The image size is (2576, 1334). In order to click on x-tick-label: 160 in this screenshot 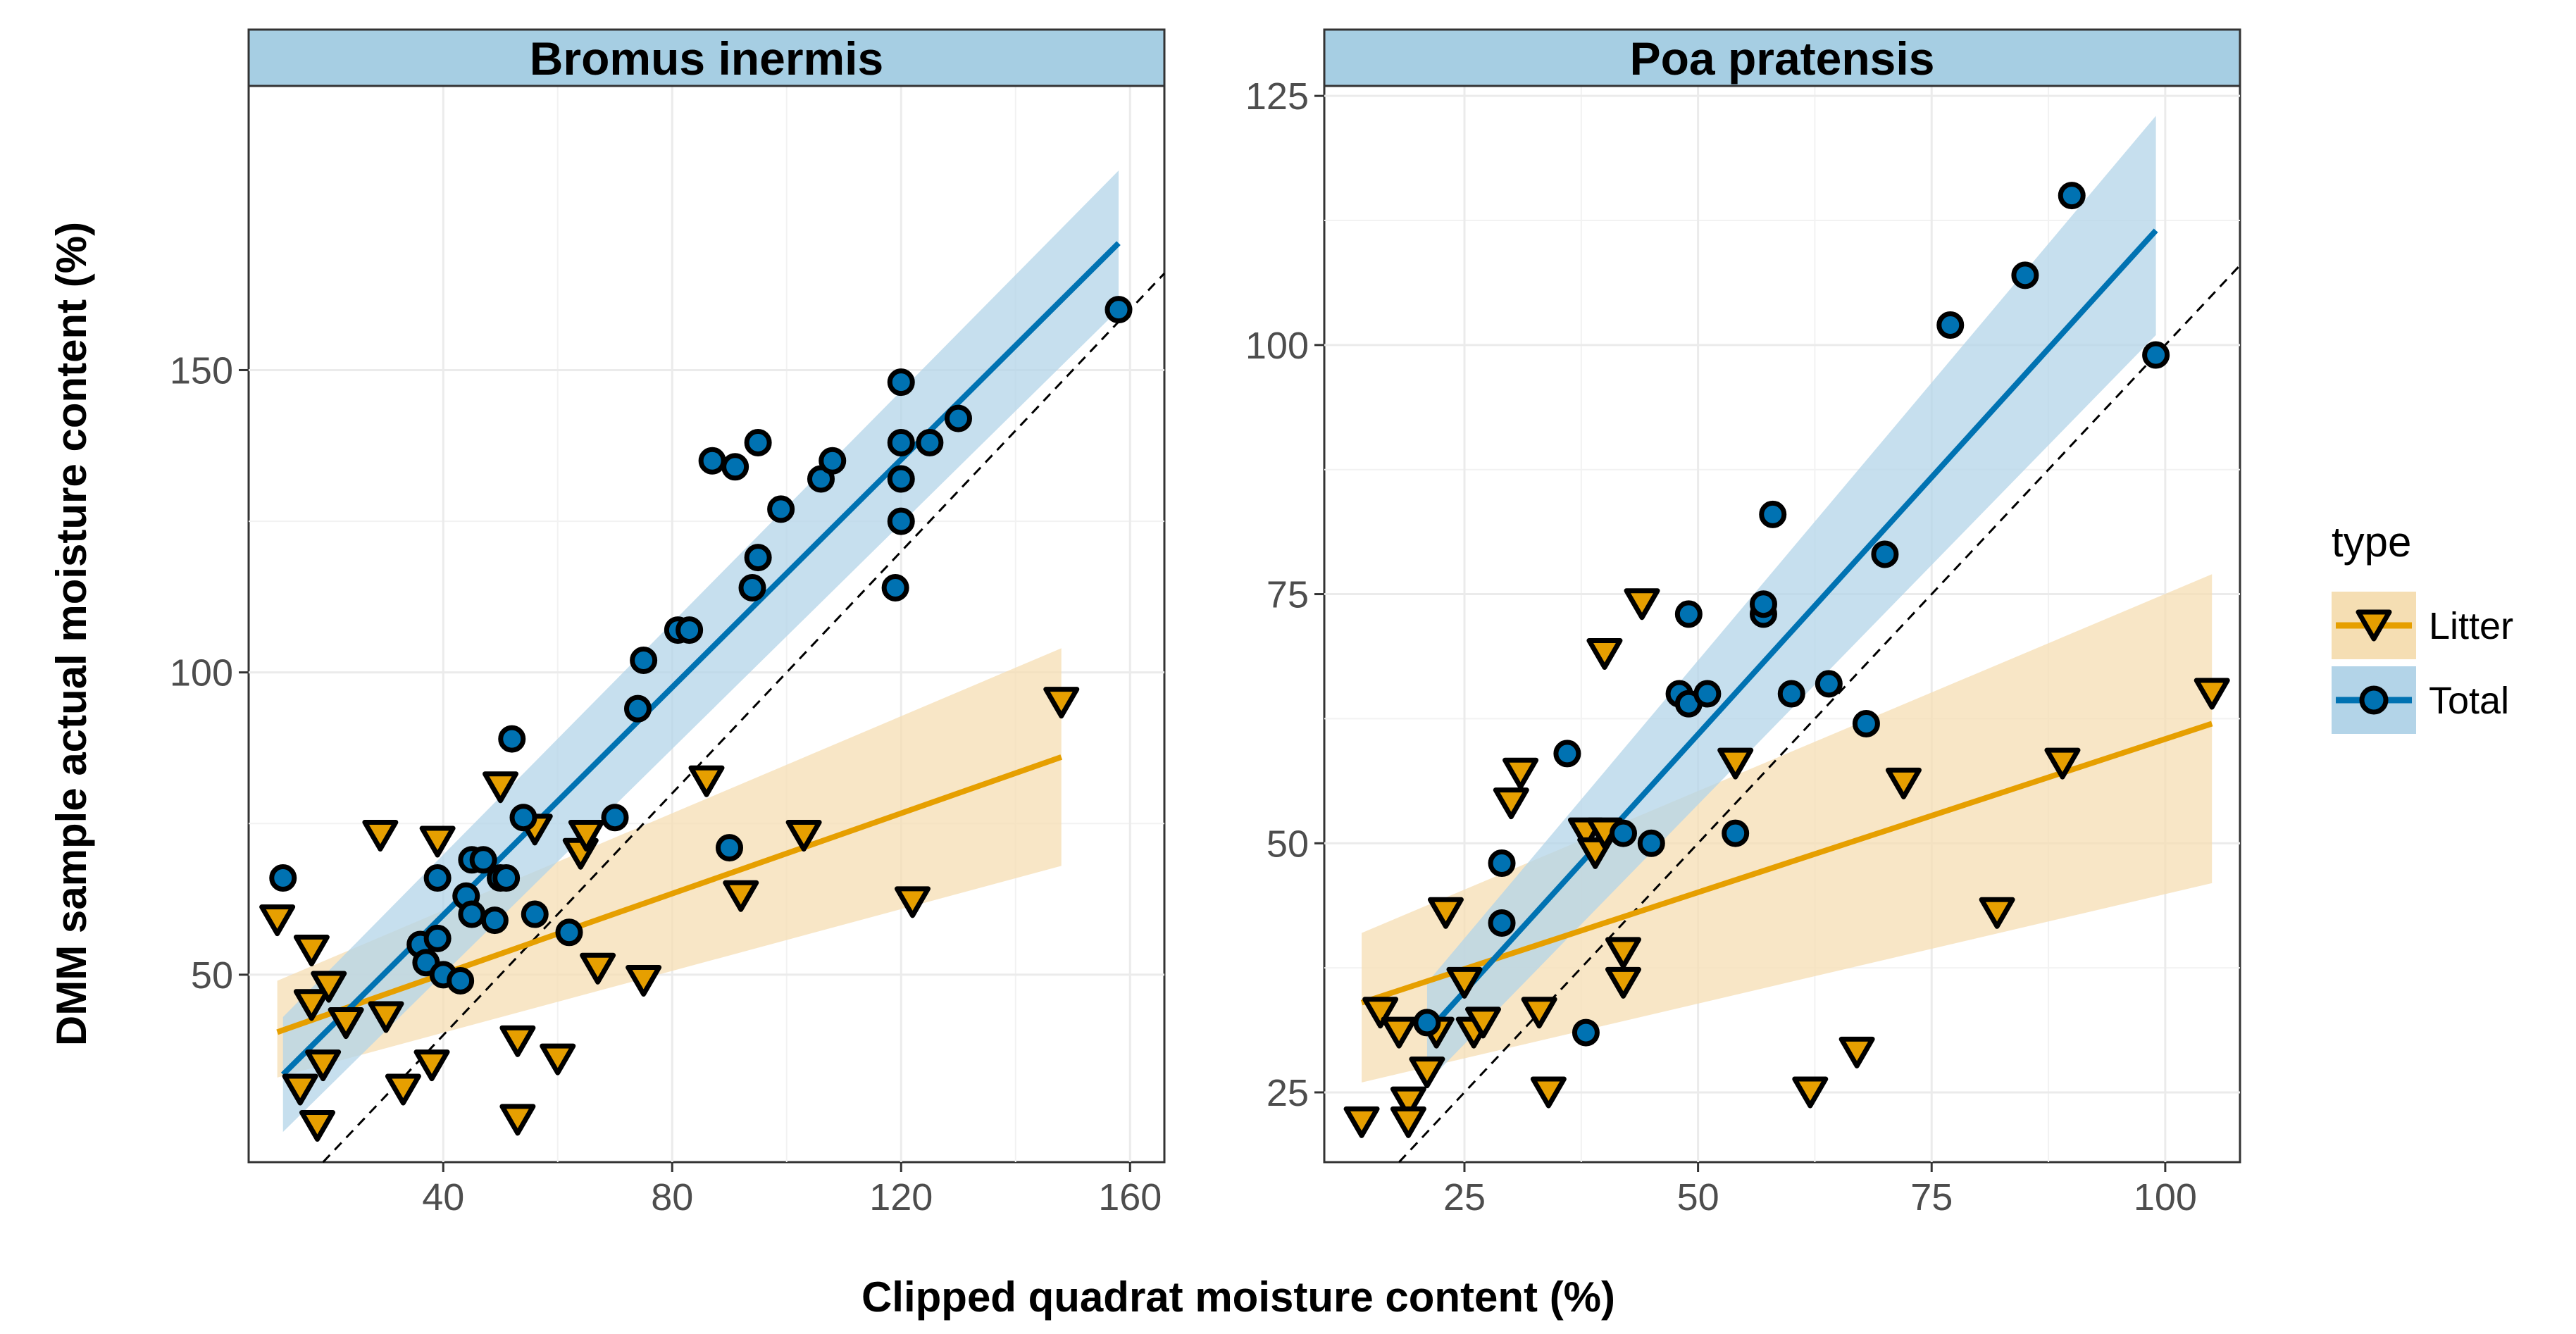, I will do `click(1130, 1197)`.